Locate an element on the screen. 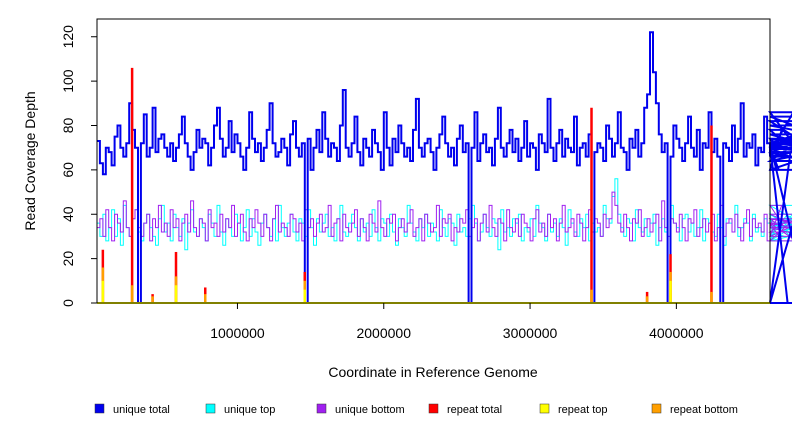 The image size is (792, 432). y-tick-label: 120 is located at coordinates (68, 37).